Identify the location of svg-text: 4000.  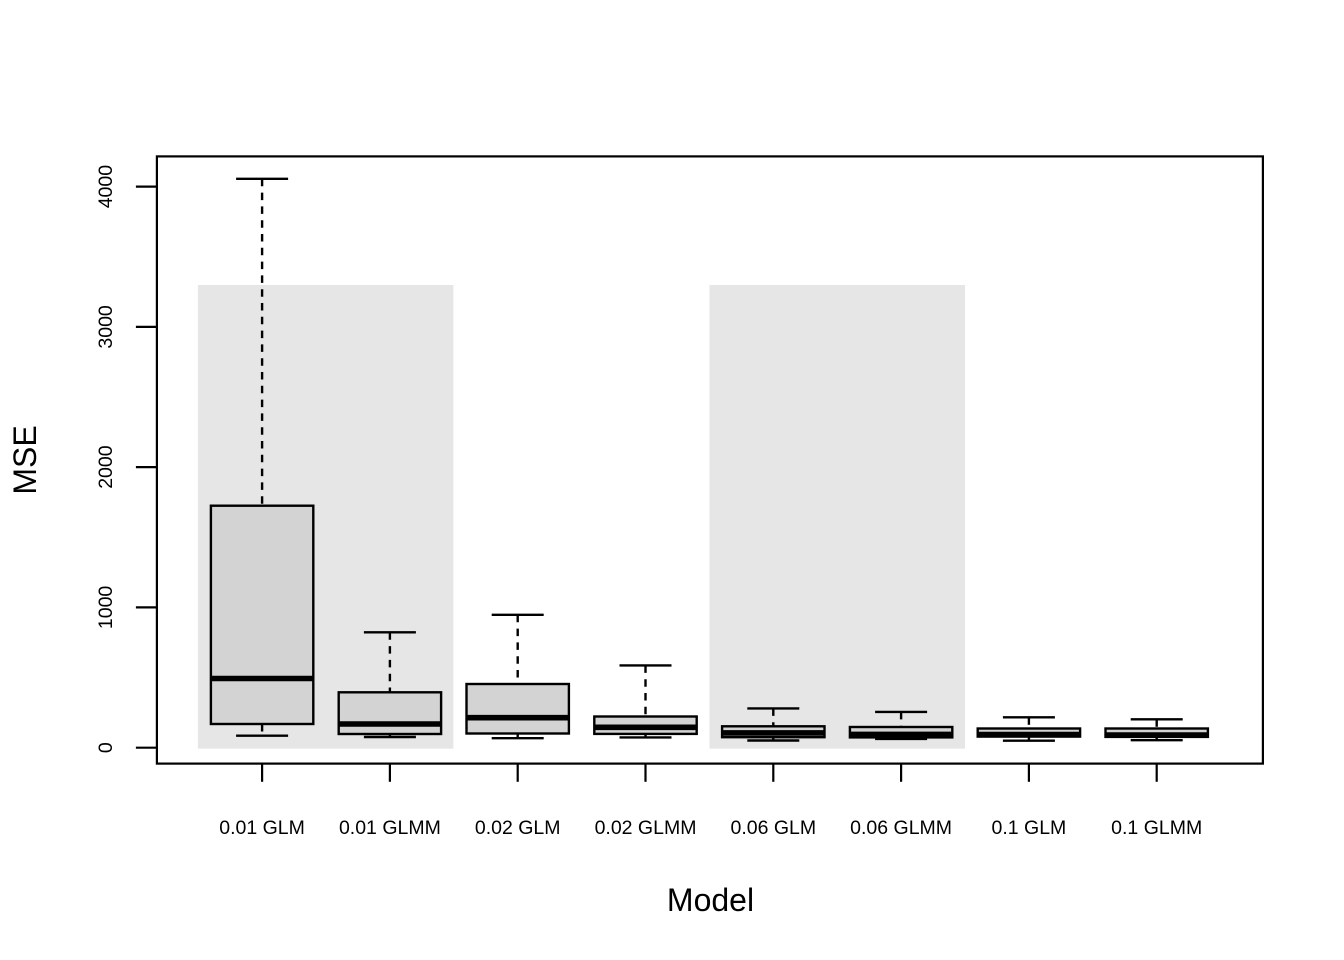
(106, 187).